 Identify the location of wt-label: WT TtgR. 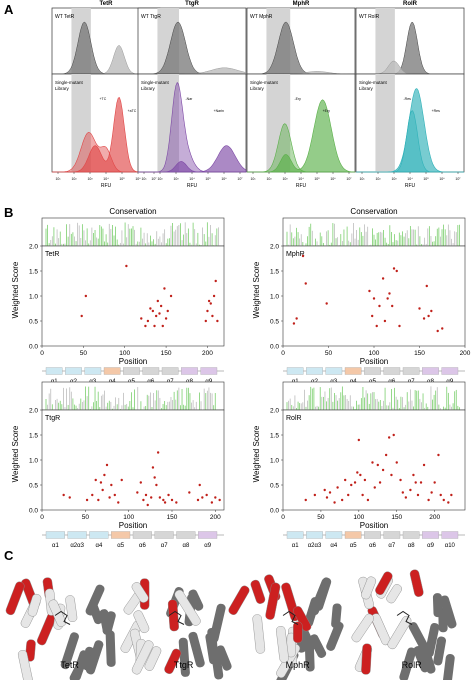
(151, 17).